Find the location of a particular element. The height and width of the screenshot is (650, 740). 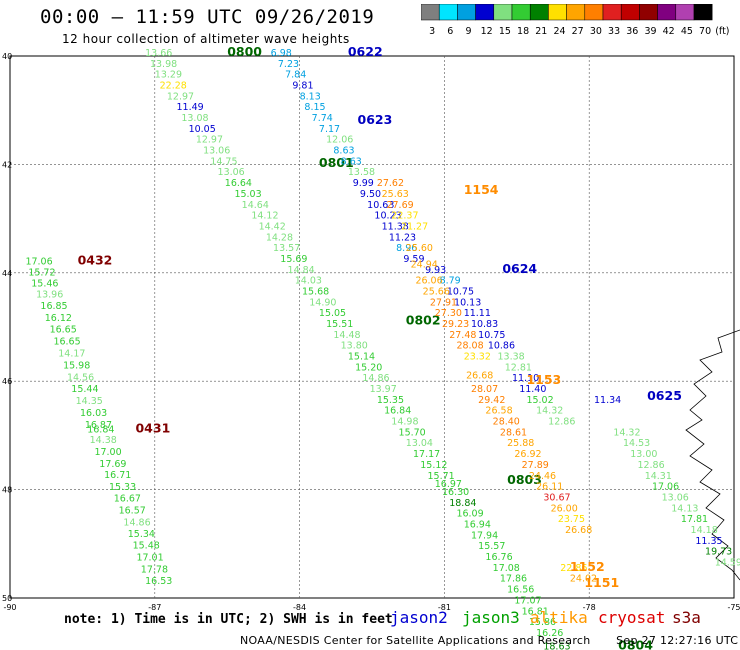

wave-height-value: 15.69 is located at coordinates (293, 259).